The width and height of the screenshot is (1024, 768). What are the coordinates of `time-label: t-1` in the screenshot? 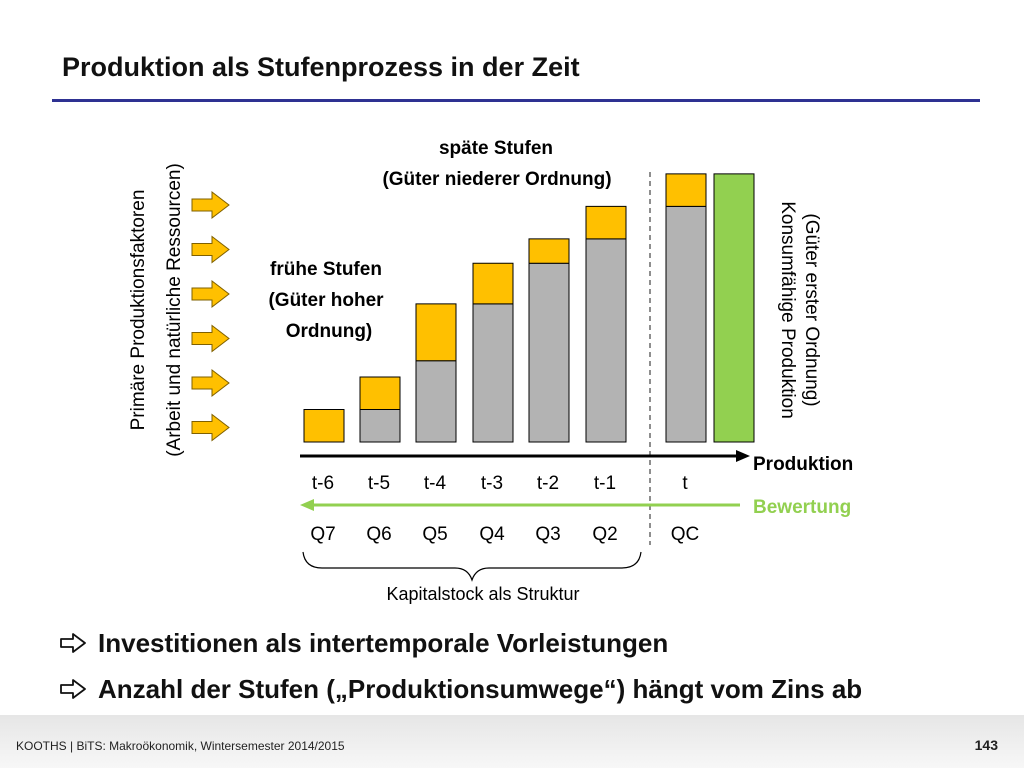 It's located at (605, 483).